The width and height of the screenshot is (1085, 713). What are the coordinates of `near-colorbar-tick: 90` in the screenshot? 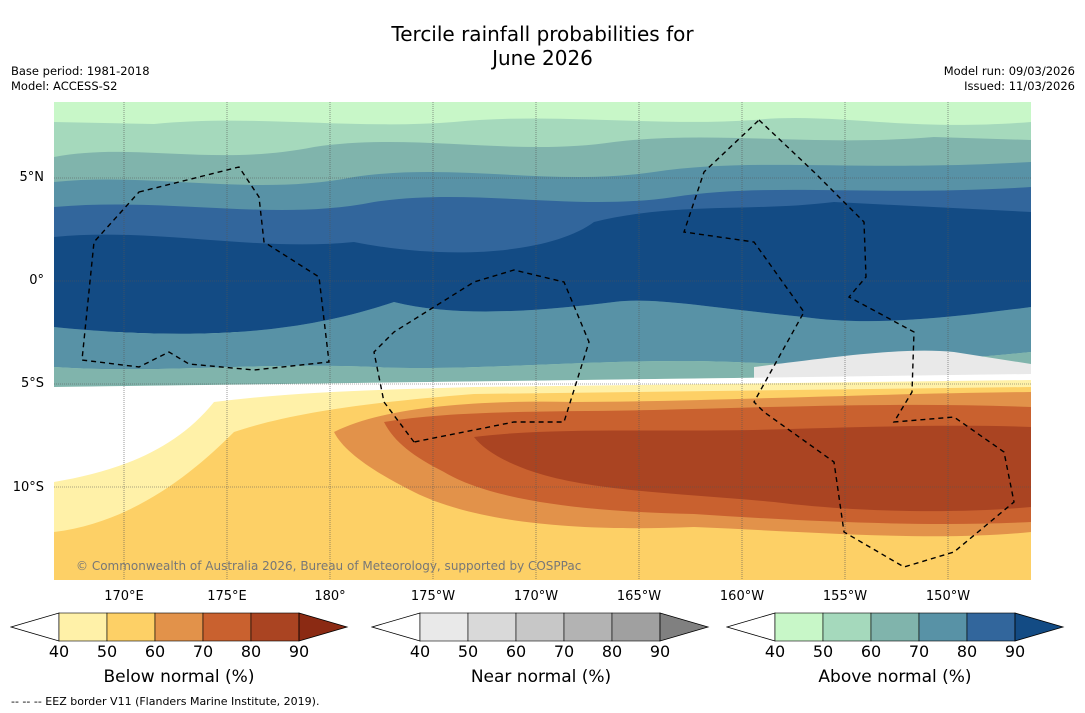 It's located at (660, 651).